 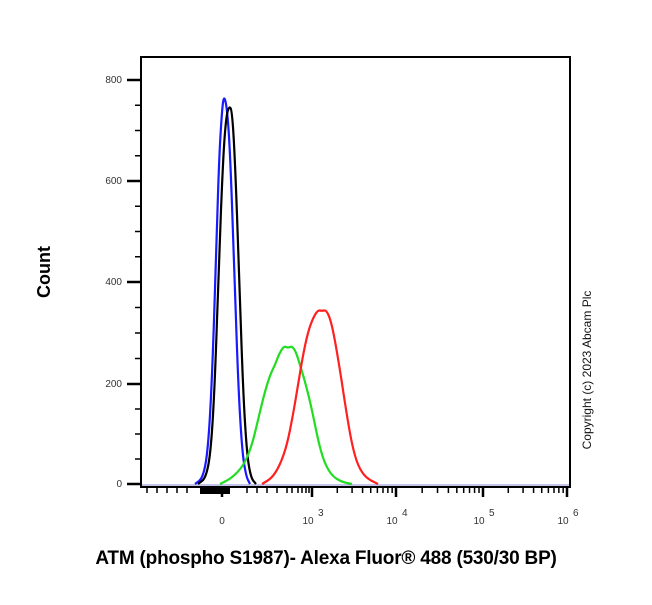 What do you see at coordinates (215, 490) in the screenshot?
I see `x-dense-ticks` at bounding box center [215, 490].